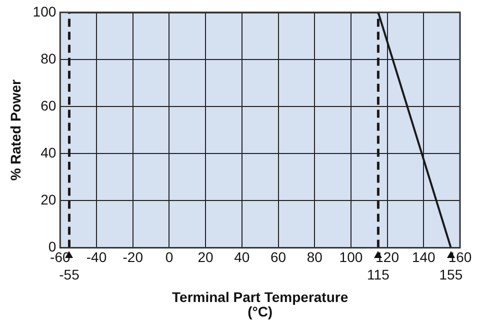  What do you see at coordinates (48, 152) in the screenshot?
I see `y-tick-label: 40` at bounding box center [48, 152].